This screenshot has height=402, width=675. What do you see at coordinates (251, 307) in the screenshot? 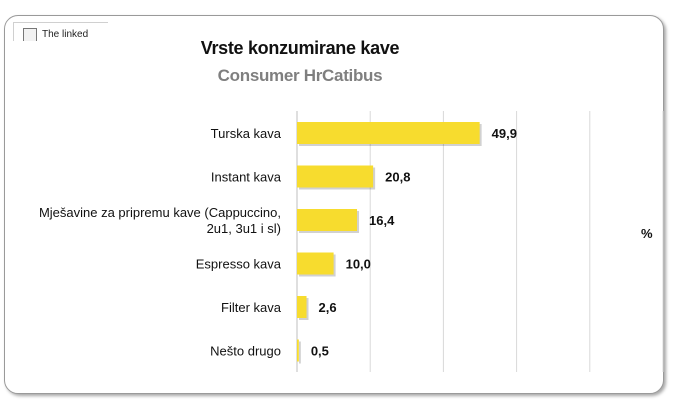
I see `category-label: Filter kava` at bounding box center [251, 307].